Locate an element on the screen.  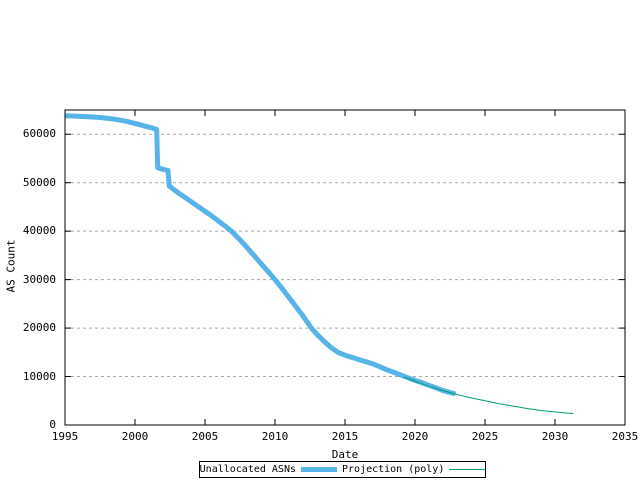
legend-item-projection-poly: Projection (poly) is located at coordinates (413, 469).